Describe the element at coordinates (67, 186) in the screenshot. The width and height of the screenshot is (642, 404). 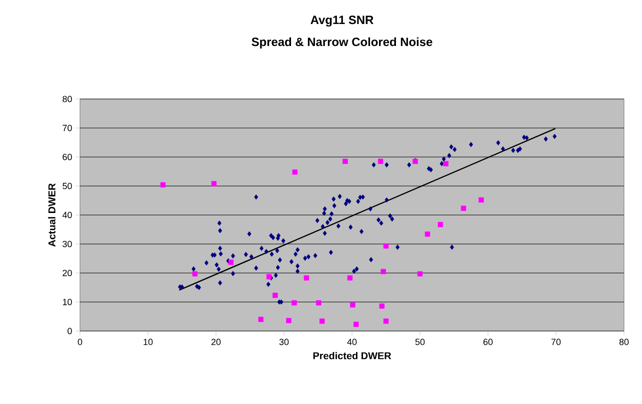
I see `y-tick-label: 50` at that location.